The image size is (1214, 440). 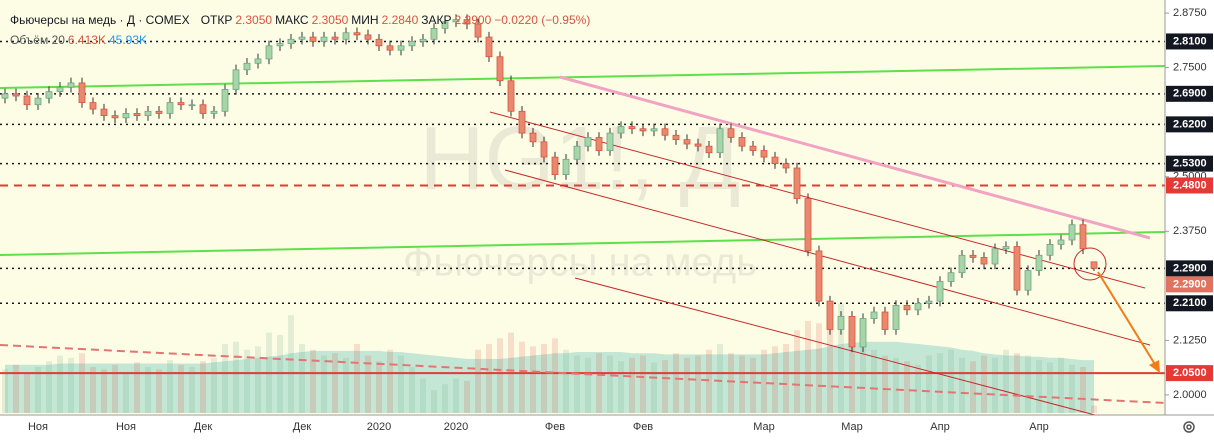 I want to click on price-tag-label: 2.5300, so click(x=1190, y=164).